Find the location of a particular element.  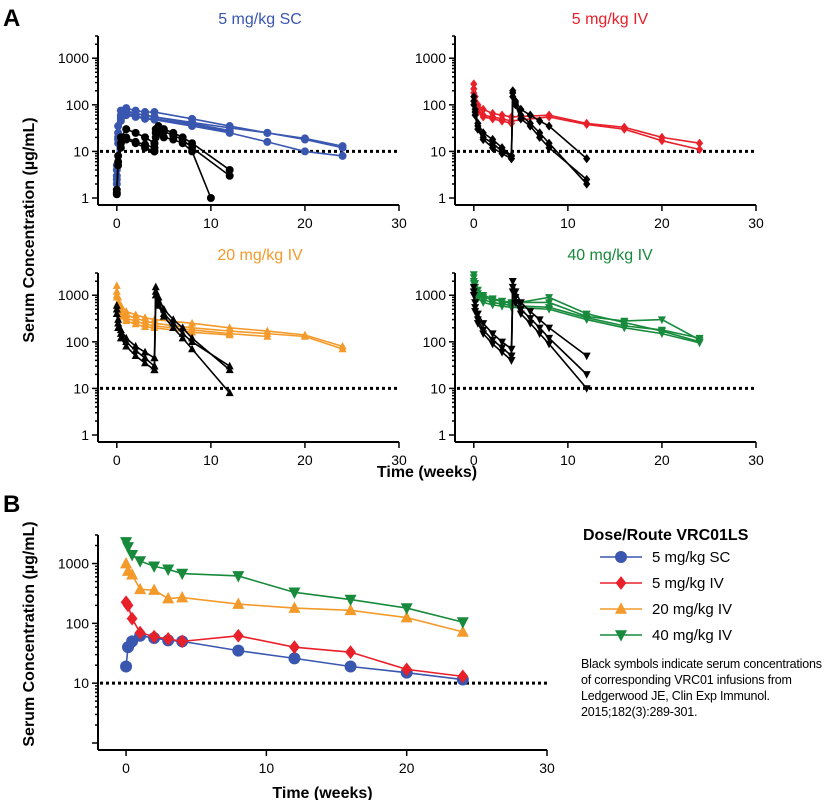

series-20-mg-kg-iv is located at coordinates (294, 596).